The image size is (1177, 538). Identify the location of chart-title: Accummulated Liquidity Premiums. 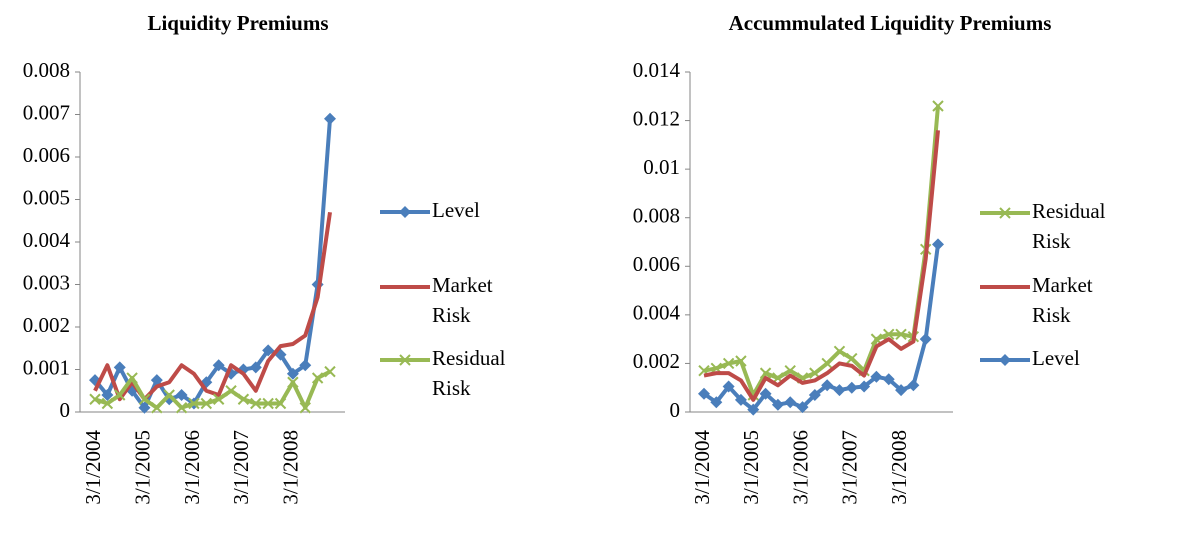
(890, 23).